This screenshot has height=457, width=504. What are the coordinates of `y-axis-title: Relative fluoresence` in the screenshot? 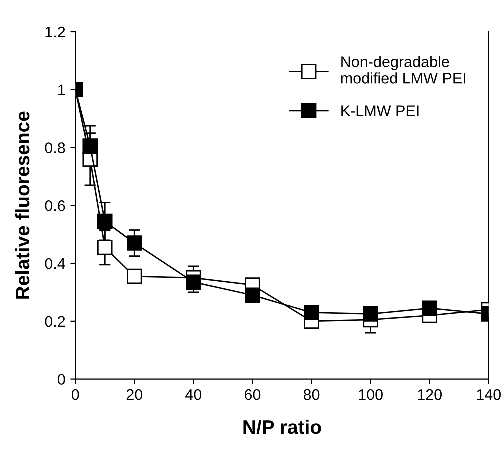 It's located at (22, 205).